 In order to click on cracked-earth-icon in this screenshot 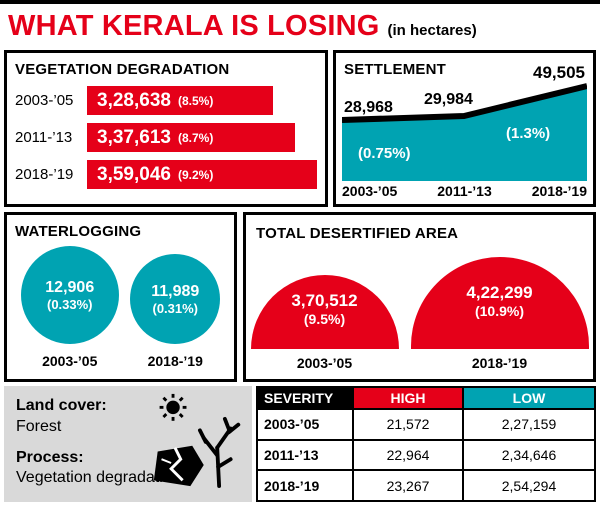, I will do `click(178, 466)`.